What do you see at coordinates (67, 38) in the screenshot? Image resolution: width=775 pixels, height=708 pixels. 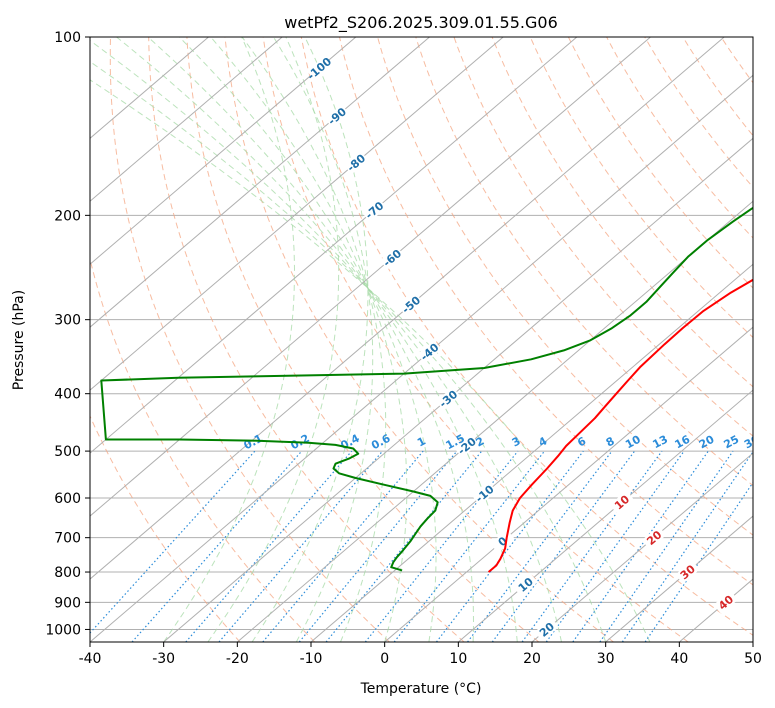 I see `y-tick-label: 100` at bounding box center [67, 38].